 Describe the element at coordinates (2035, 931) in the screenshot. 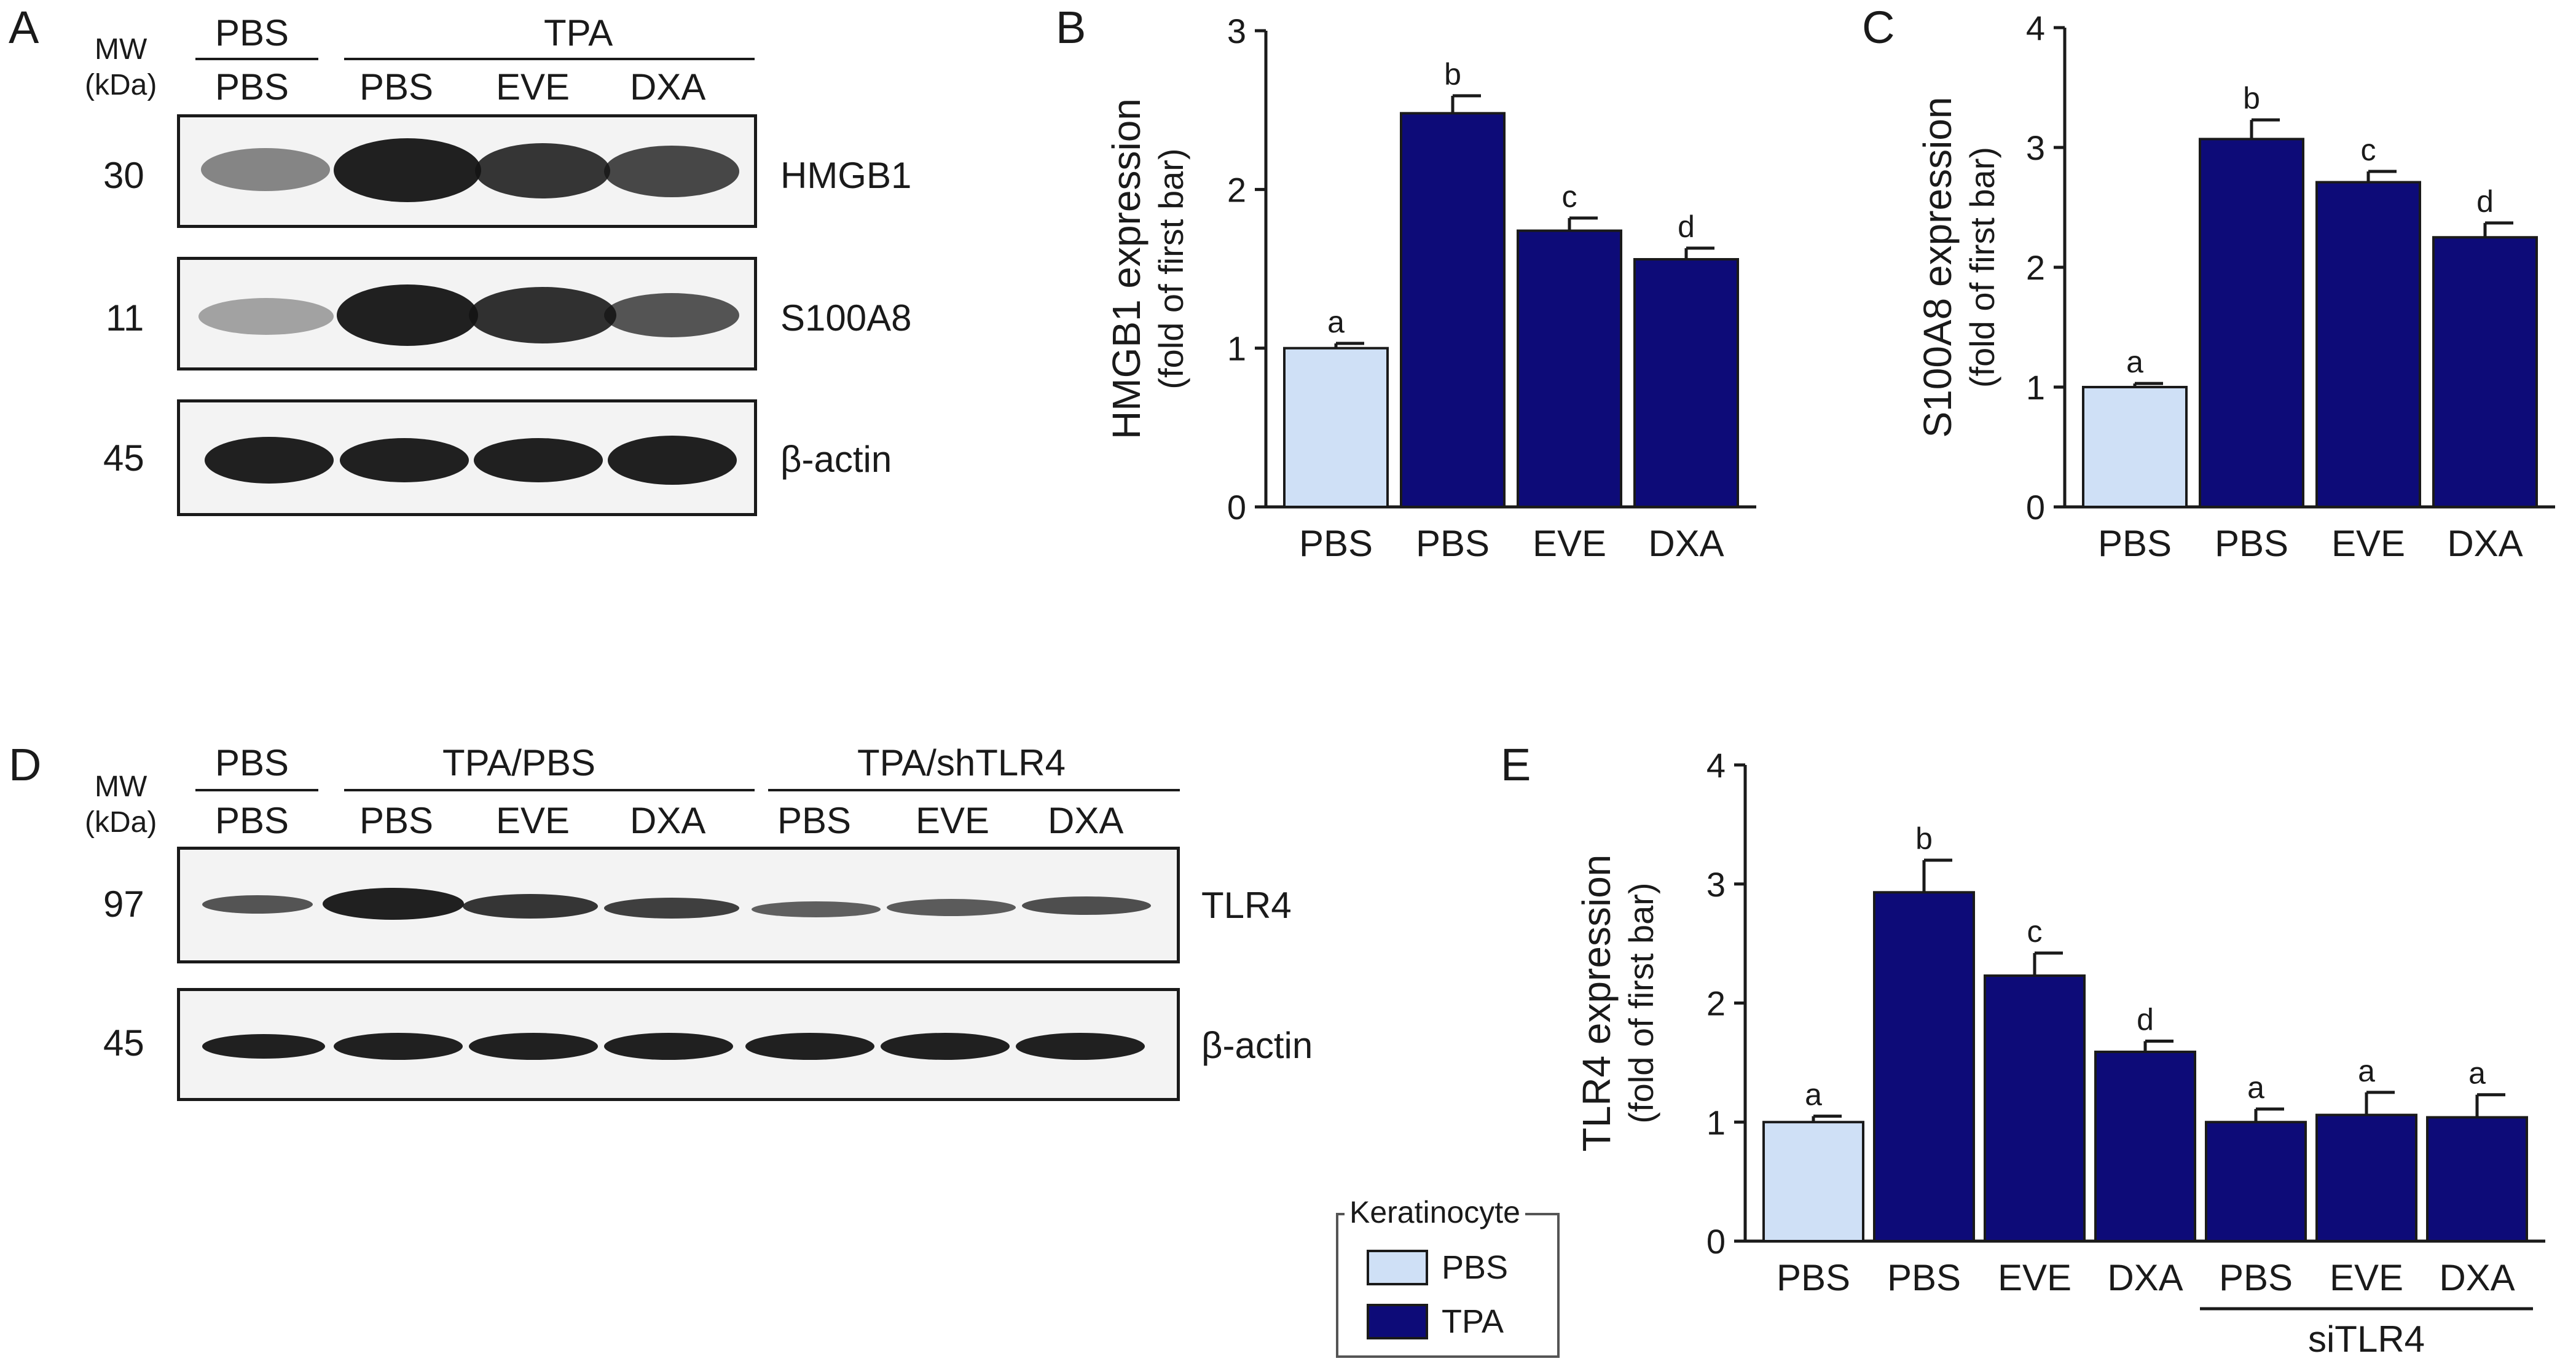

I see `significance-letter-e: c` at that location.